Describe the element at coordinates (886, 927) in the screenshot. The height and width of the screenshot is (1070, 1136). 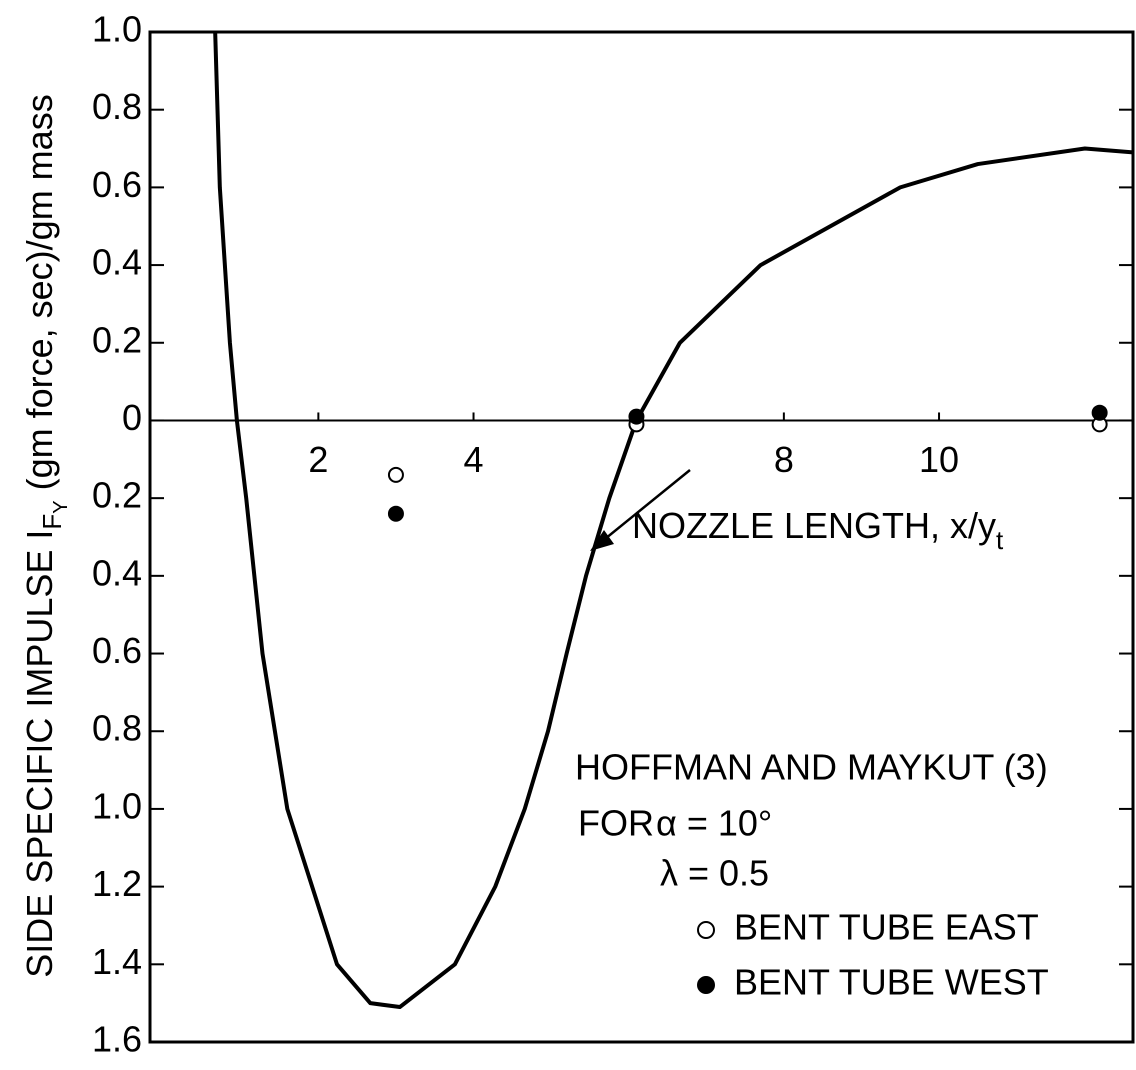
I see `legend-label: BENT TUBE EAST` at that location.